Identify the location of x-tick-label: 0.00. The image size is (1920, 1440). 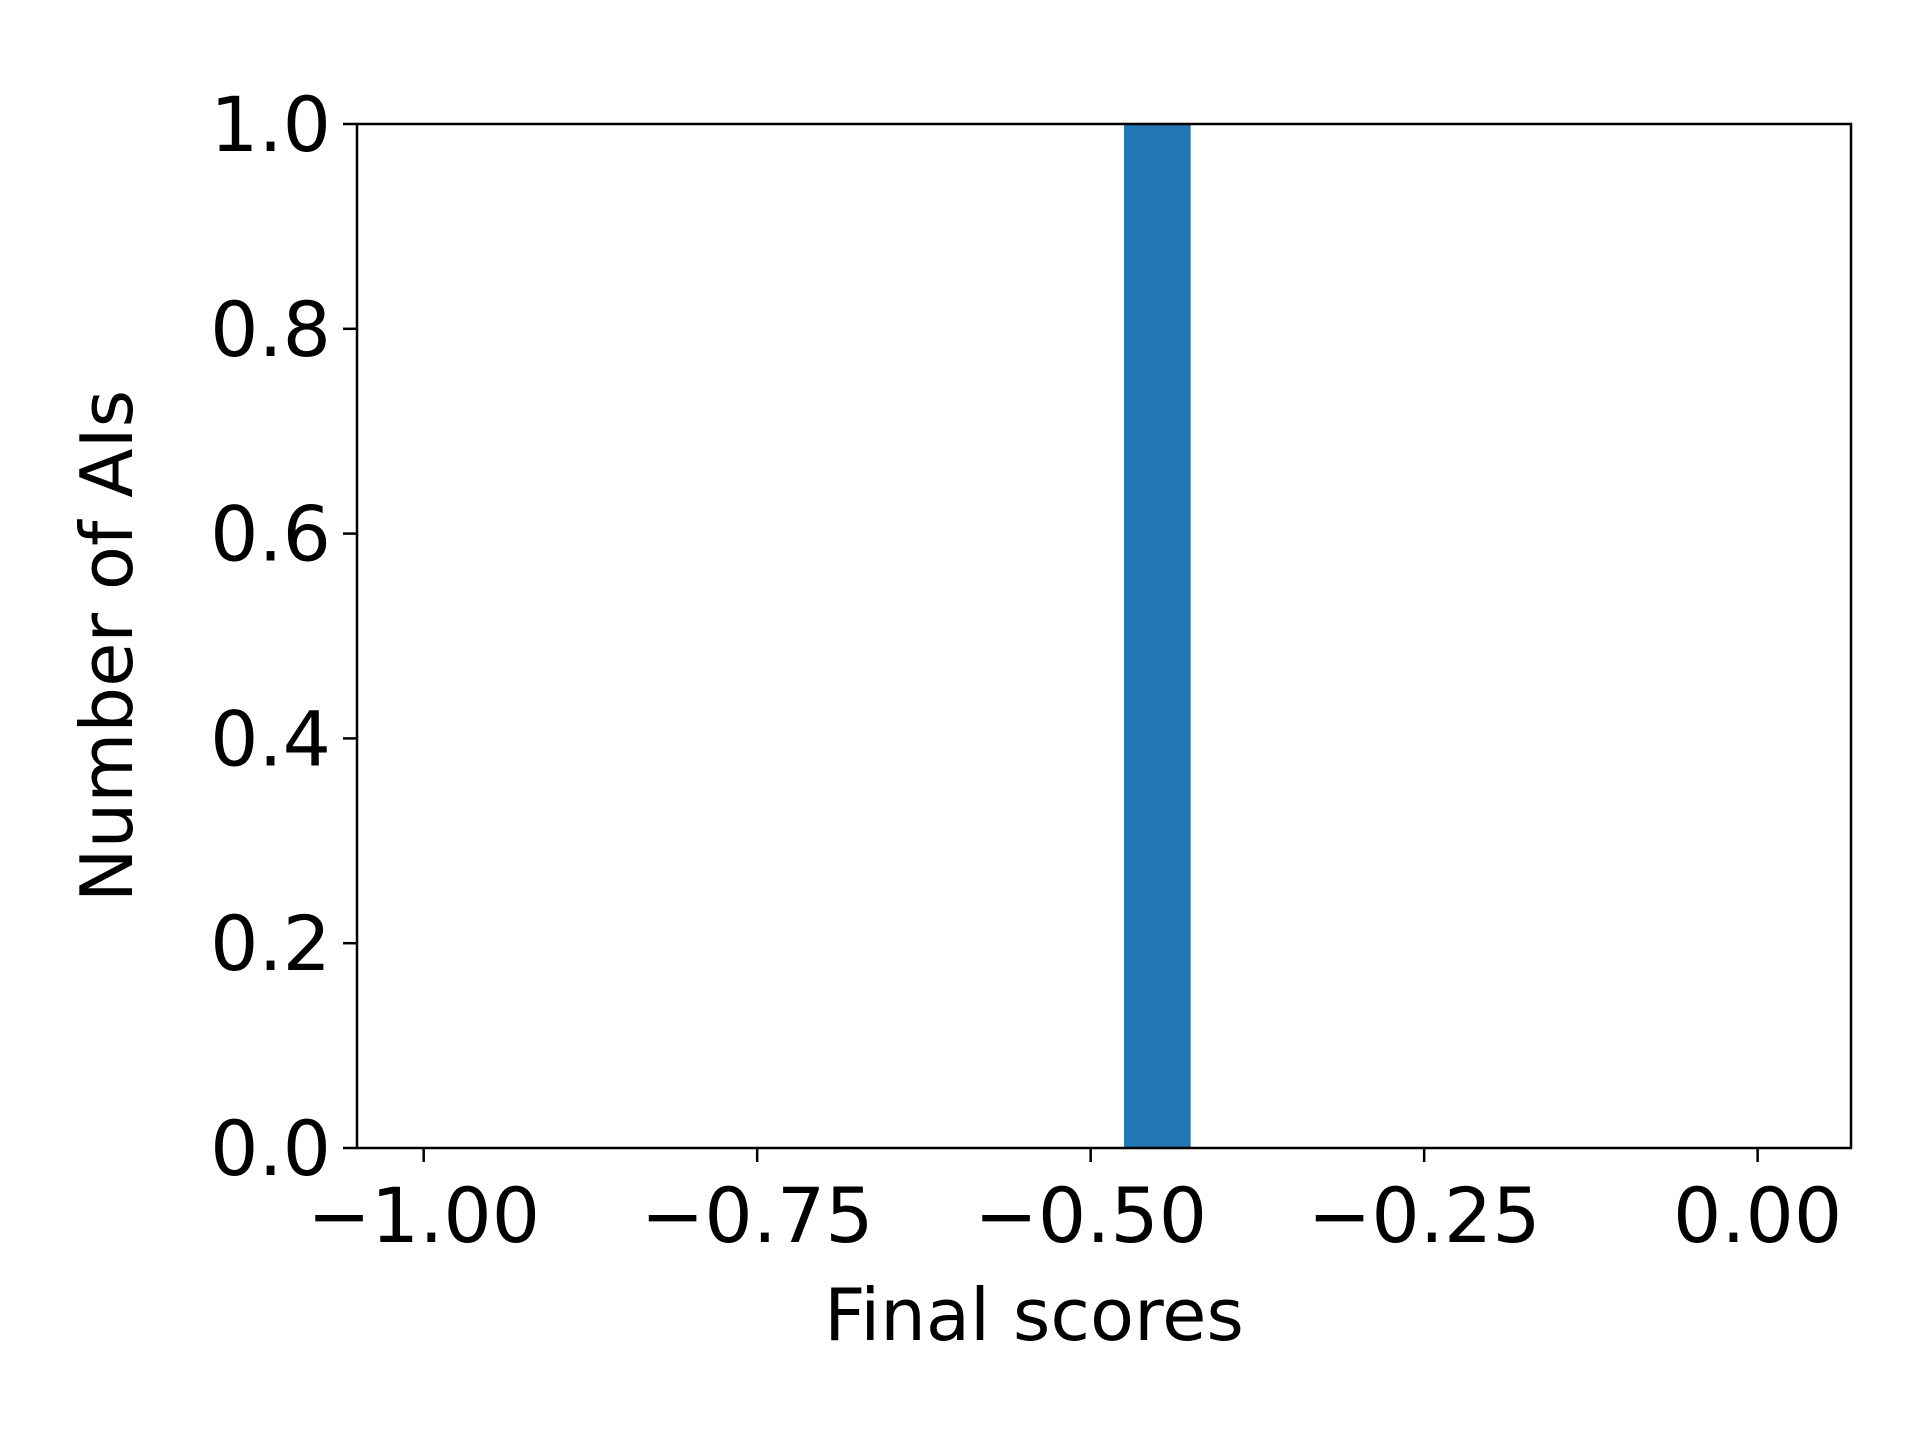
(1757, 1215).